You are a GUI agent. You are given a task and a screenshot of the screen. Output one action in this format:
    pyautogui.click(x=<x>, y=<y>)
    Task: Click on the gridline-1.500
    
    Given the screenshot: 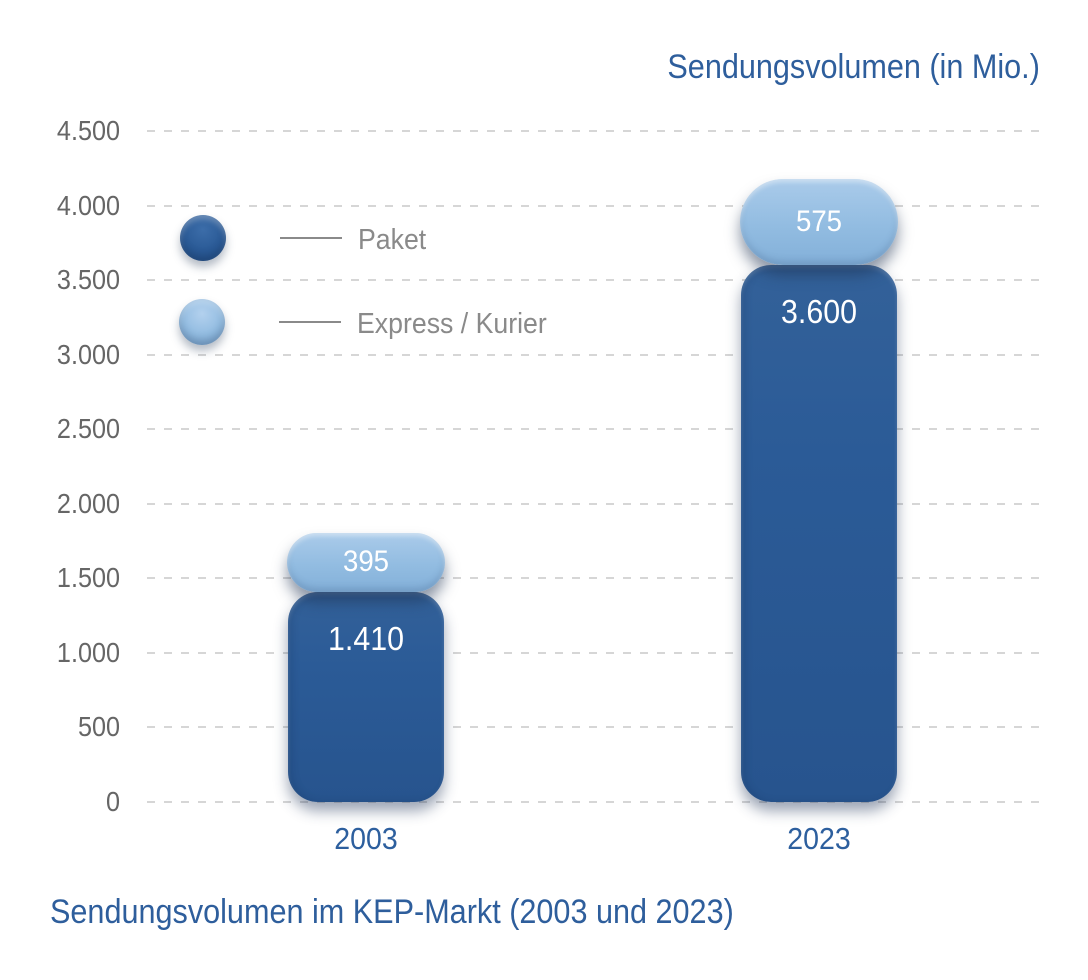 What is the action you would take?
    pyautogui.click(x=593, y=578)
    